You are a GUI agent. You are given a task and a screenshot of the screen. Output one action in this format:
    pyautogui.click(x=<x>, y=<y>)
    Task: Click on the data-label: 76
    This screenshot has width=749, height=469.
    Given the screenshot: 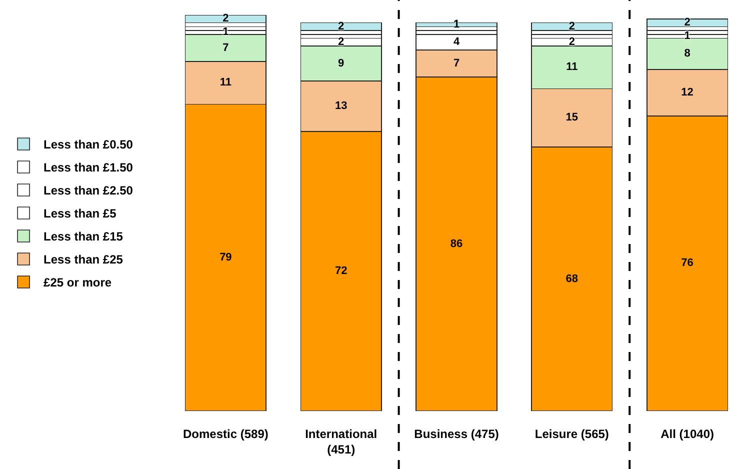 What is the action you would take?
    pyautogui.click(x=687, y=263)
    